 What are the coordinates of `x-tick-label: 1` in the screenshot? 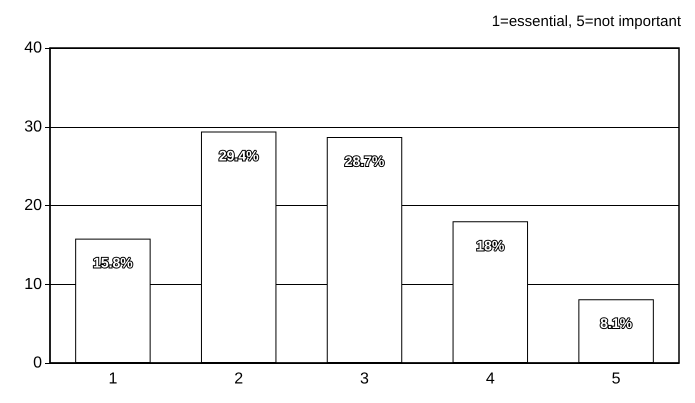 It's located at (113, 379).